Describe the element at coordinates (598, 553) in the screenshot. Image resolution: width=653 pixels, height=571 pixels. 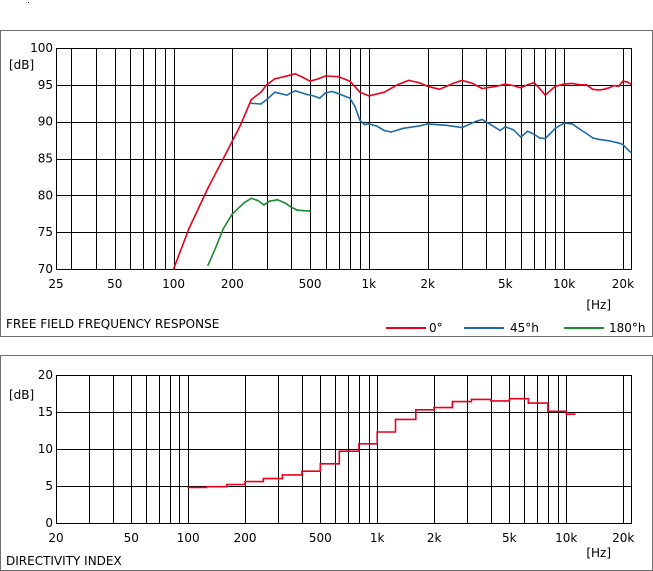
I see `x-axis-unit-label: [Hz]` at that location.